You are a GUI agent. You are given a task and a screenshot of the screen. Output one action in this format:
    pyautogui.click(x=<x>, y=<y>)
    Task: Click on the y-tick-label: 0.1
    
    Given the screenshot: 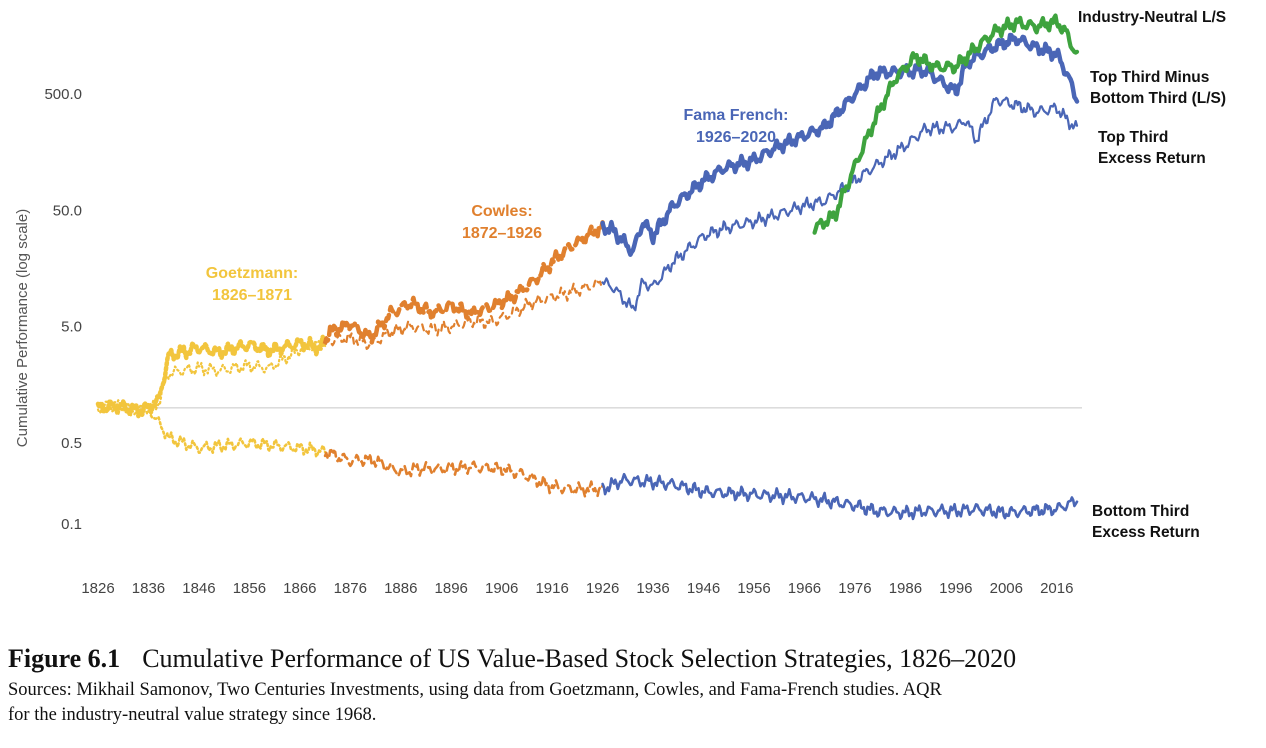 What is the action you would take?
    pyautogui.click(x=71, y=524)
    